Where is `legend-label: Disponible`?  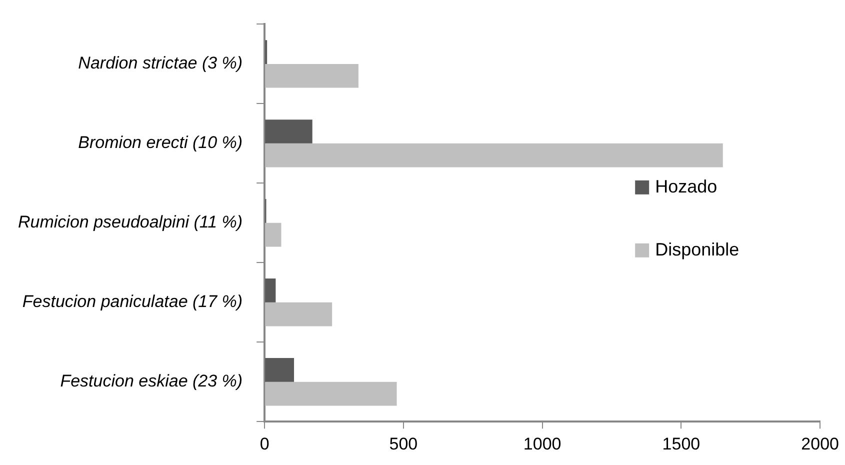 legend-label: Disponible is located at coordinates (697, 249).